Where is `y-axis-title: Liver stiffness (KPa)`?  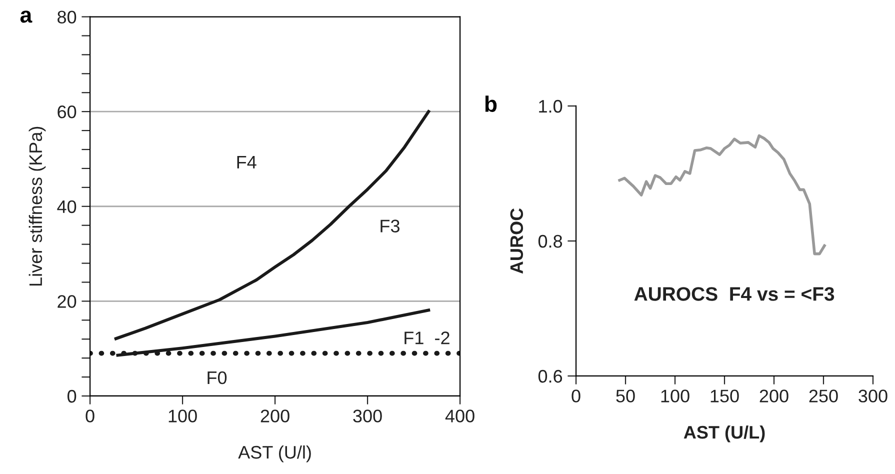
y-axis-title: Liver stiffness (KPa) is located at coordinates (37, 206).